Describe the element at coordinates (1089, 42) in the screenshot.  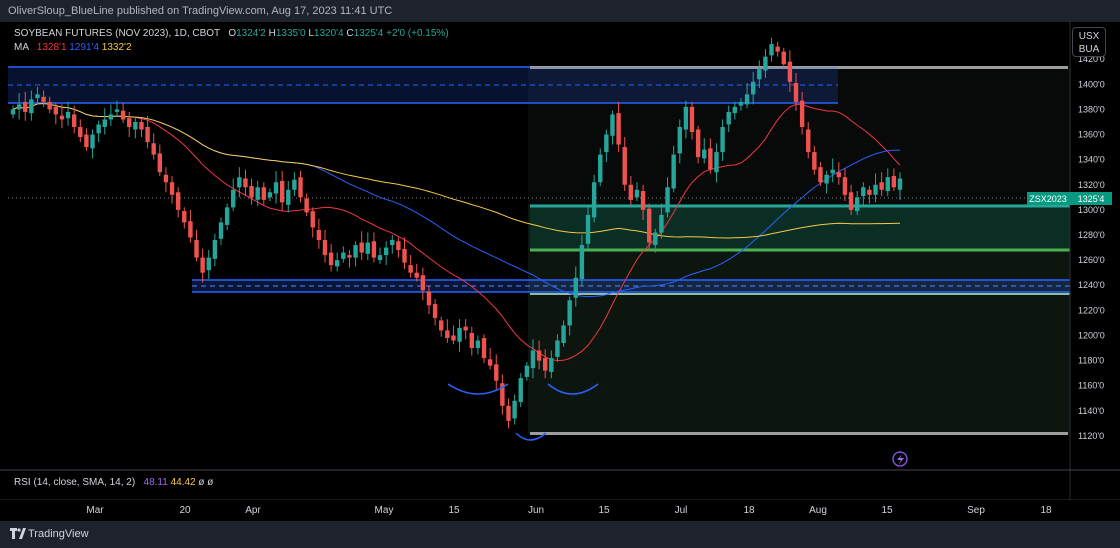
I see `currency-unit-button: USX BUA` at that location.